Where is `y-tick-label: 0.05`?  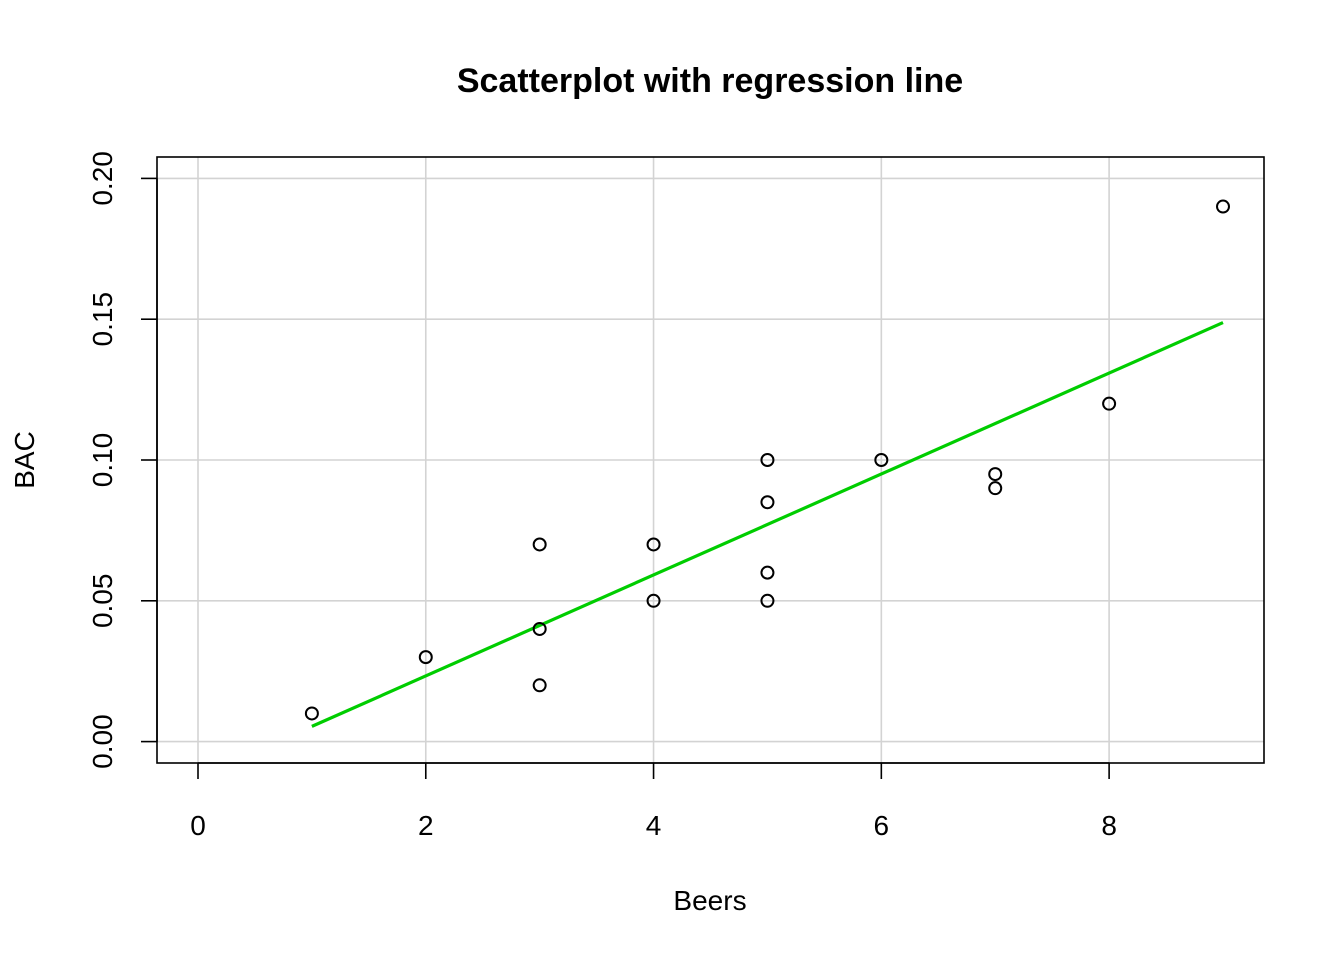 y-tick-label: 0.05 is located at coordinates (102, 601).